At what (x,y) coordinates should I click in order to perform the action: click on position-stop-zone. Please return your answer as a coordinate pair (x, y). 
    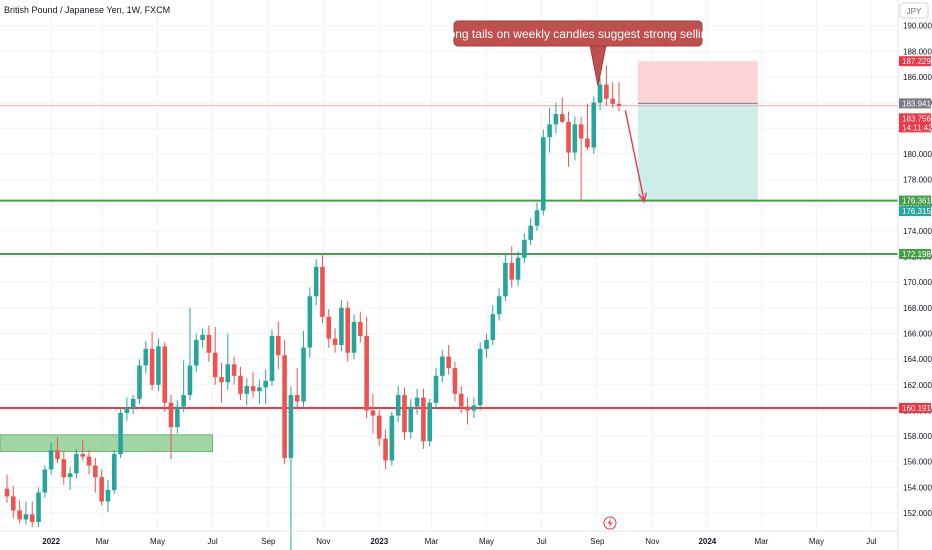
    Looking at the image, I should click on (697, 82).